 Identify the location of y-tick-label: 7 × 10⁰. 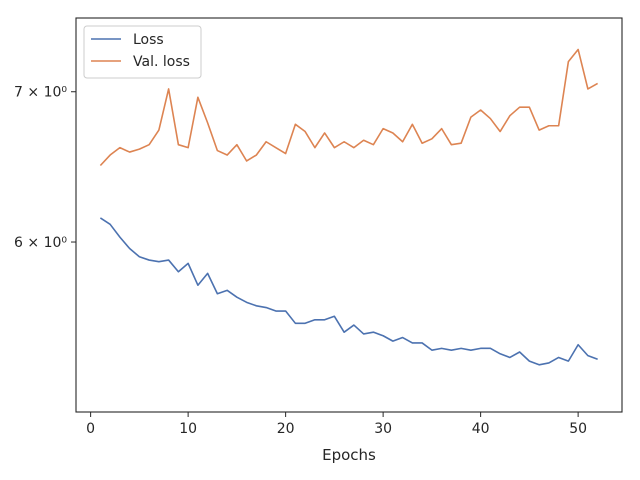
(40, 93).